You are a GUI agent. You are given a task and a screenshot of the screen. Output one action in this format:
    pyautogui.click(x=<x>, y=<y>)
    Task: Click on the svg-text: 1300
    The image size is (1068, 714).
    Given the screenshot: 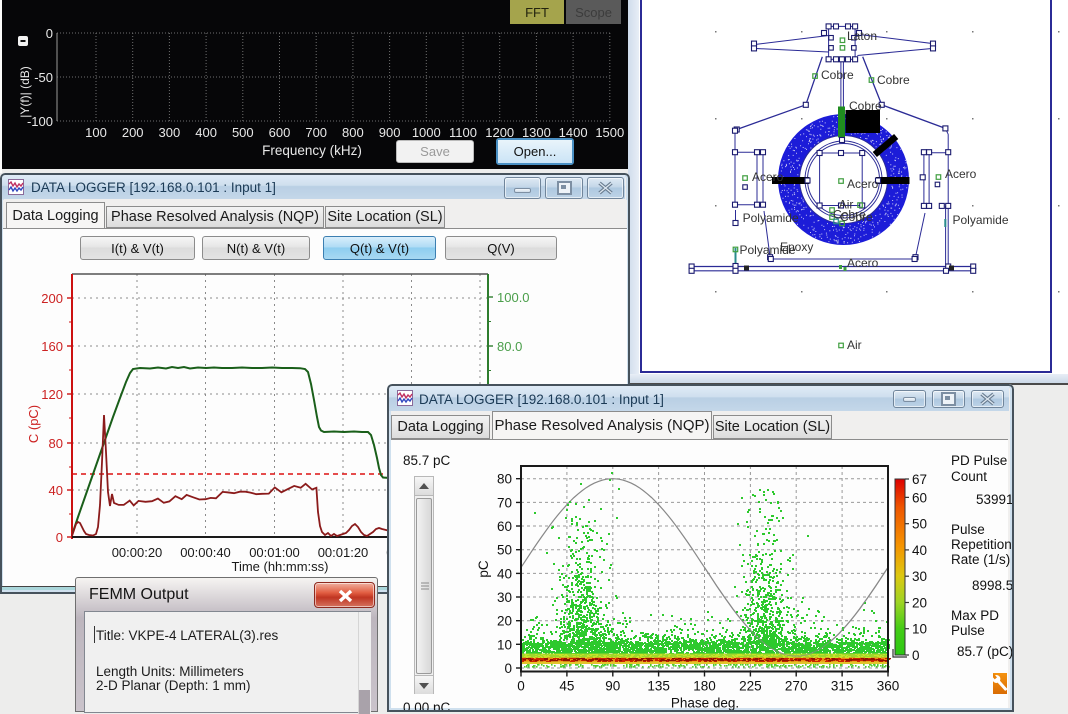 What is the action you would take?
    pyautogui.click(x=536, y=132)
    